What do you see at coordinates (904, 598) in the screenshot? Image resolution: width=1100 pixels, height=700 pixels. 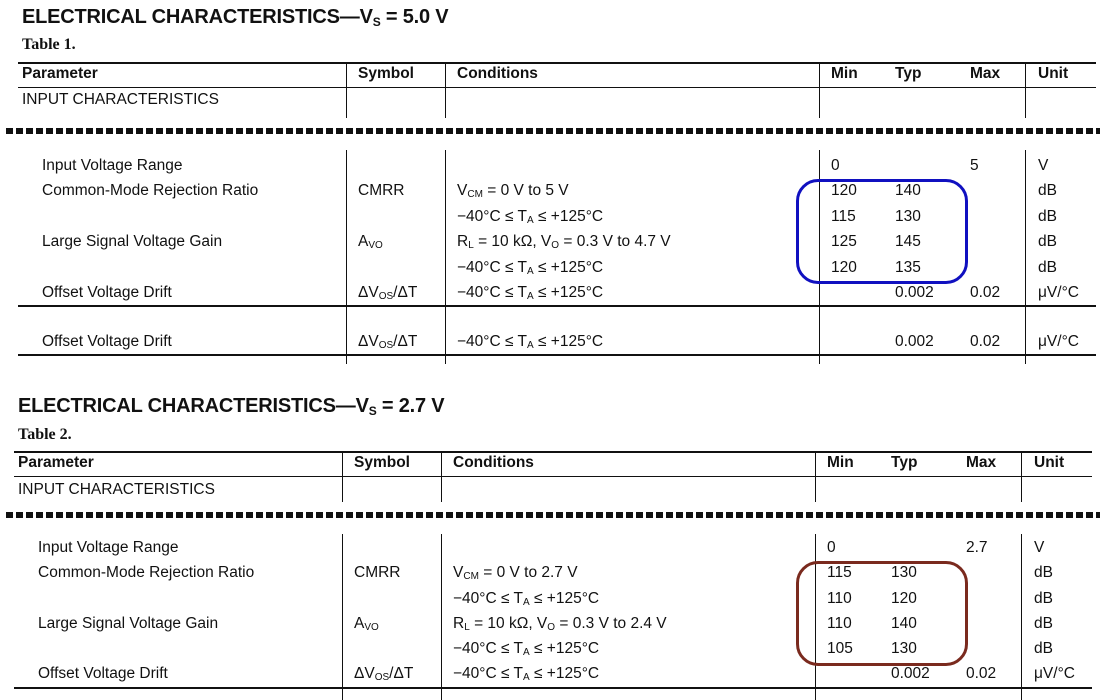 I see `typ-value: 120` at bounding box center [904, 598].